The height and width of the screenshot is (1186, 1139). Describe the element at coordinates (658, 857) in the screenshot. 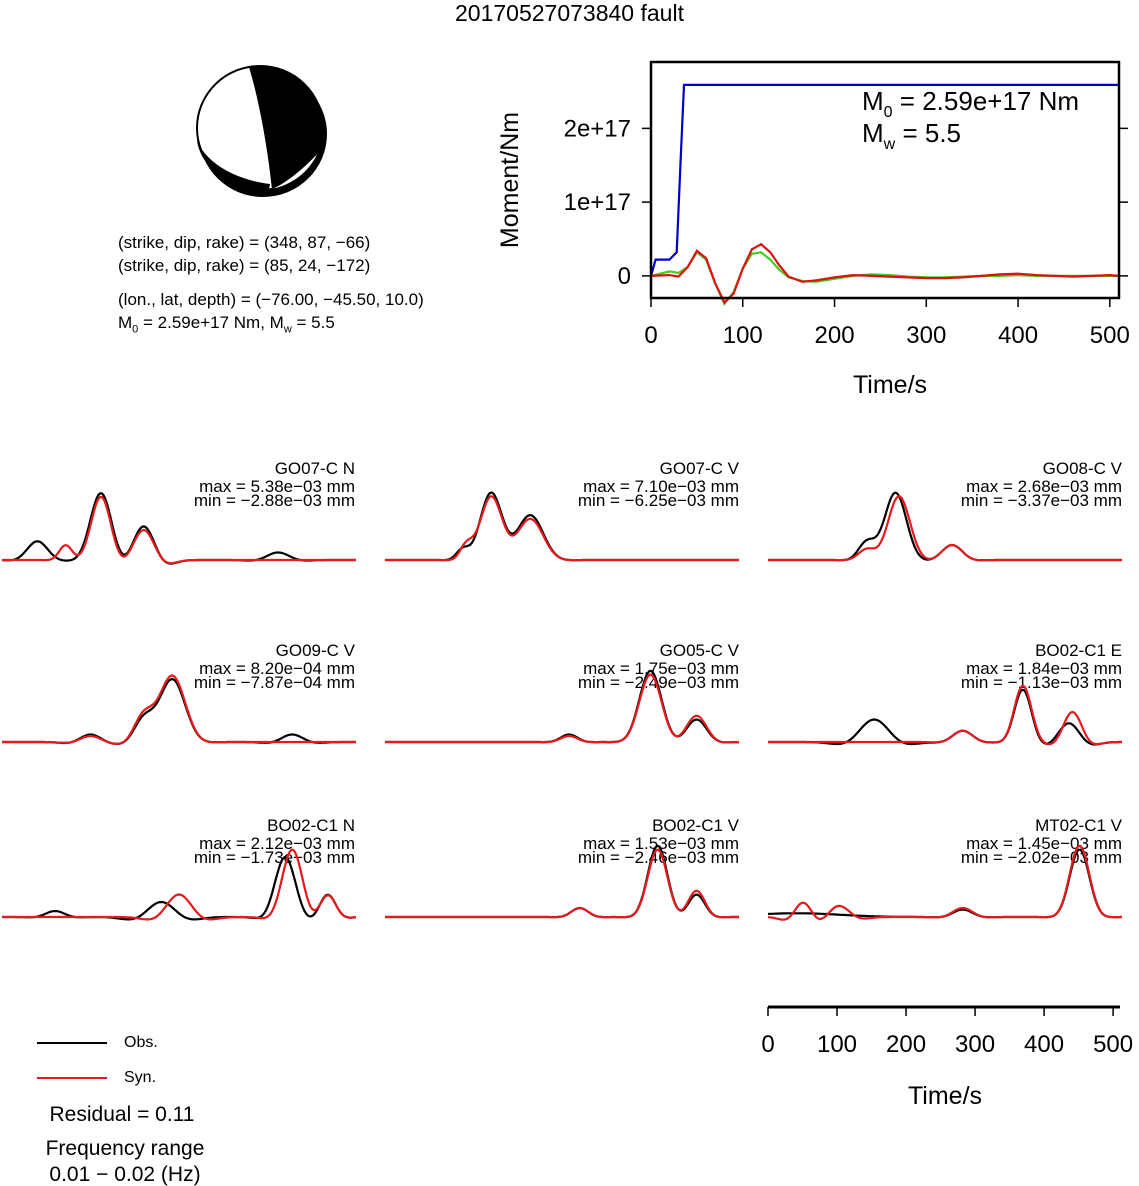

I see `station-min: min = −2.46e−03 mm` at that location.